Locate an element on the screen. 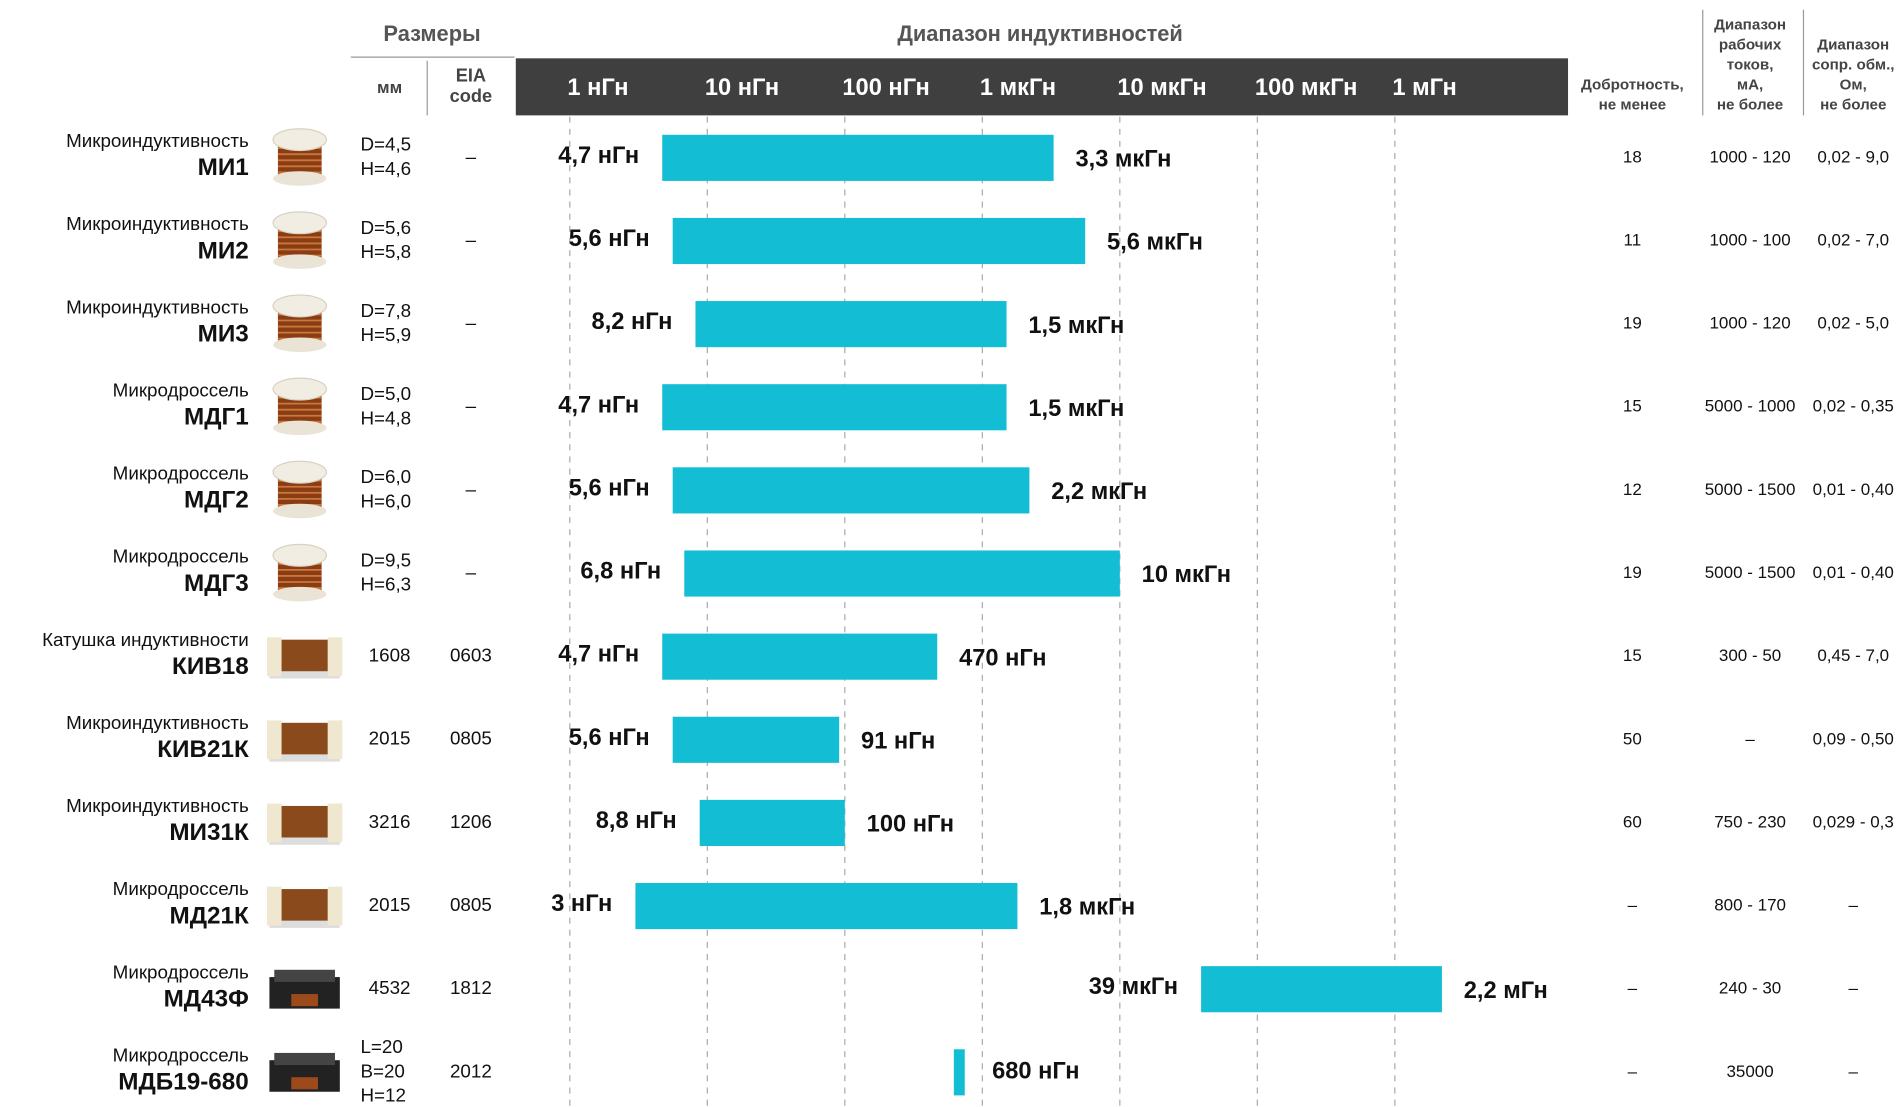  max-label: 91 нГн is located at coordinates (898, 741).